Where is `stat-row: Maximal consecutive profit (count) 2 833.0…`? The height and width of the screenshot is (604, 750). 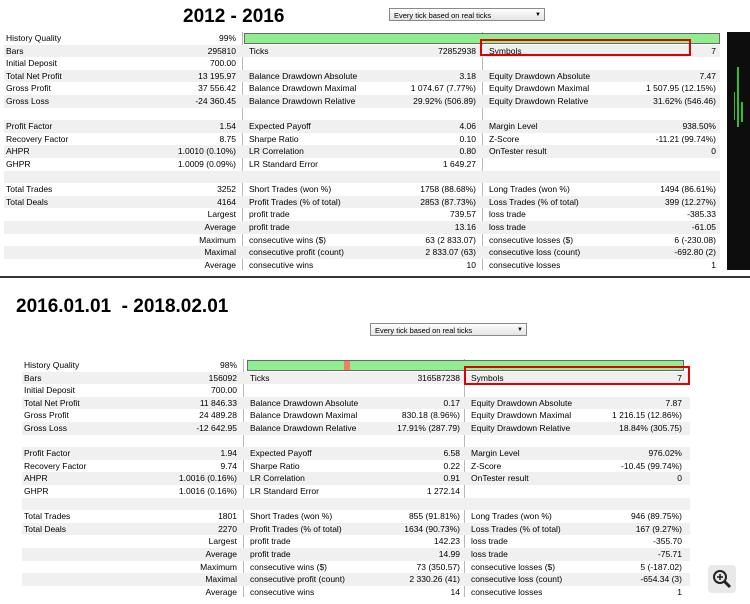
stat-row: Maximal consecutive profit (count) 2 833.0… is located at coordinates (362, 252).